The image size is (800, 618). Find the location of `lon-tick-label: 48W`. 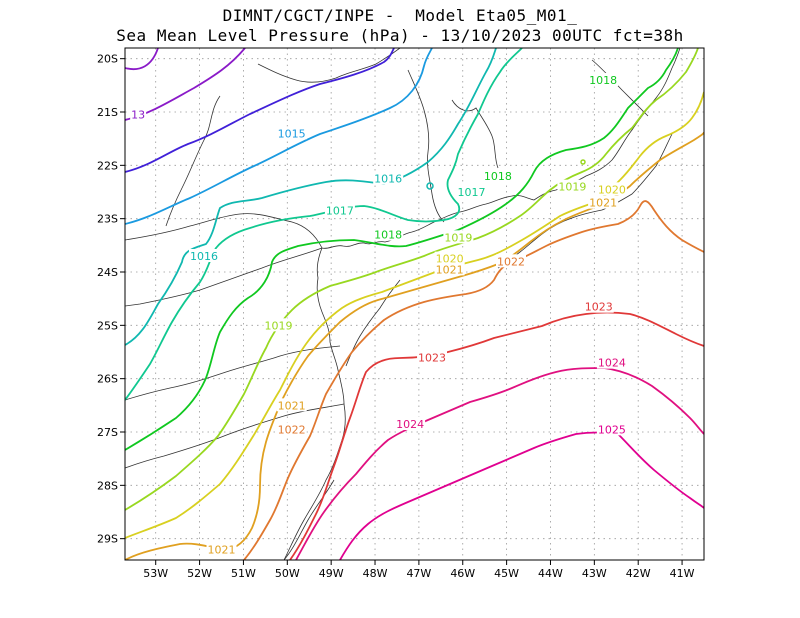

lon-tick-label: 48W is located at coordinates (375, 573).